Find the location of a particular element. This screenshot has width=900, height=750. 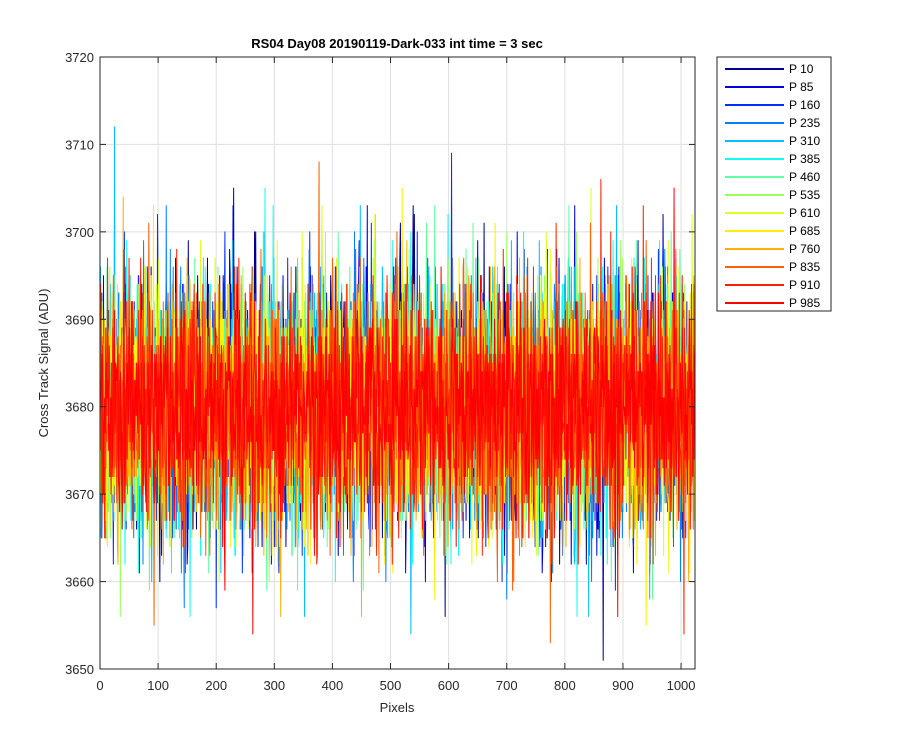

x-tick-labels: 0 100 200 300 400 500 600 700 800 900 1000 is located at coordinates (395, 685).